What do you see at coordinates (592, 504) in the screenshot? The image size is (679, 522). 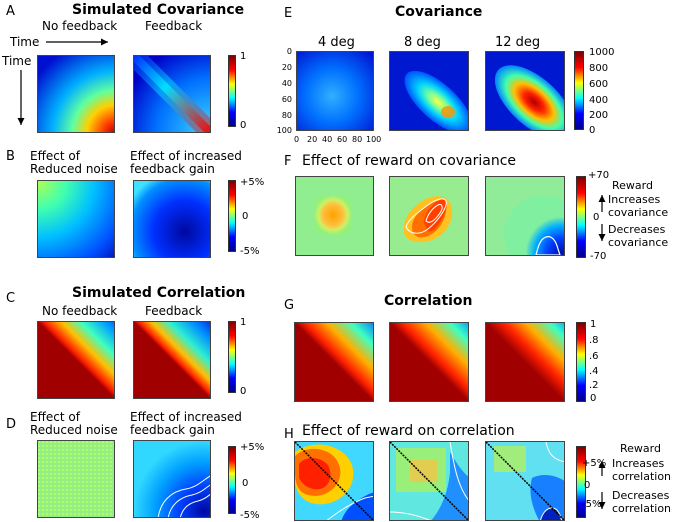 I see `cbar-h-tick-minus5: -5%` at bounding box center [592, 504].